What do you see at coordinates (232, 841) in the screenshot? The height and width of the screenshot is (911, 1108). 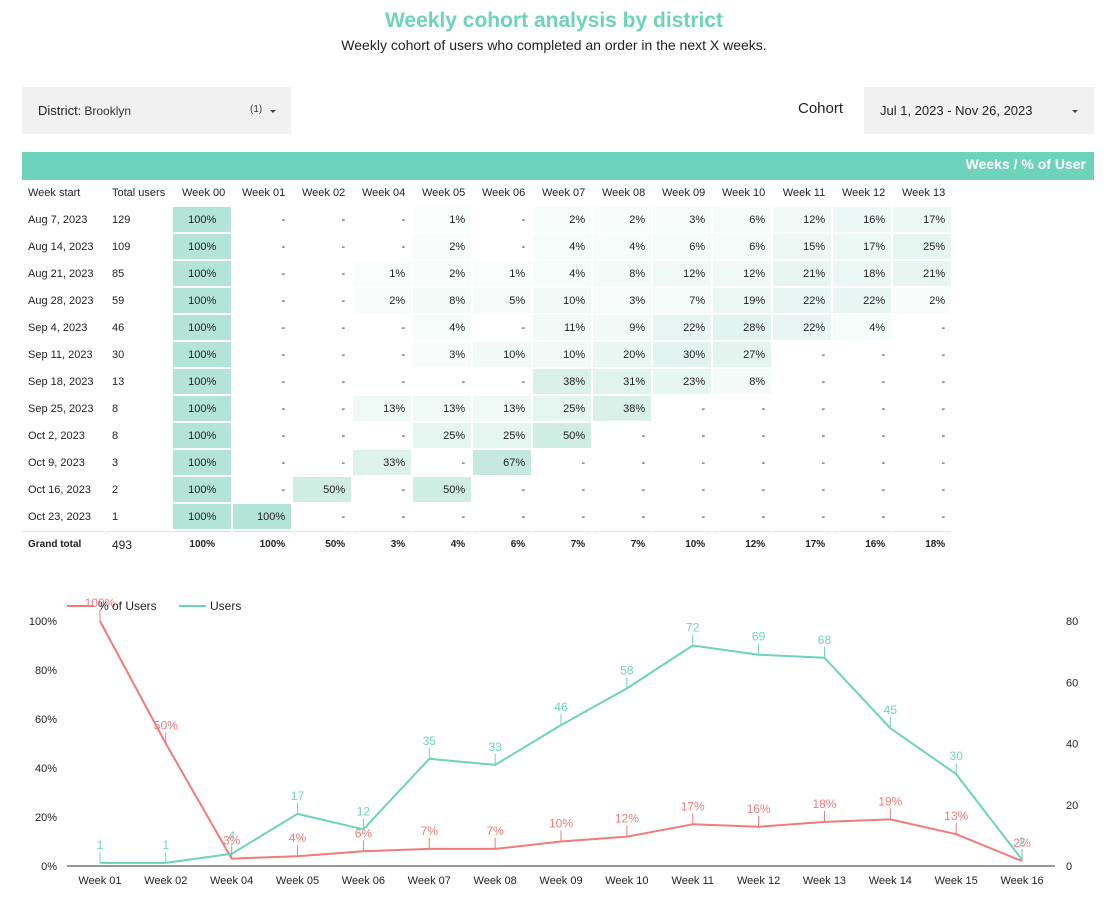 I see `data-label: 3%` at bounding box center [232, 841].